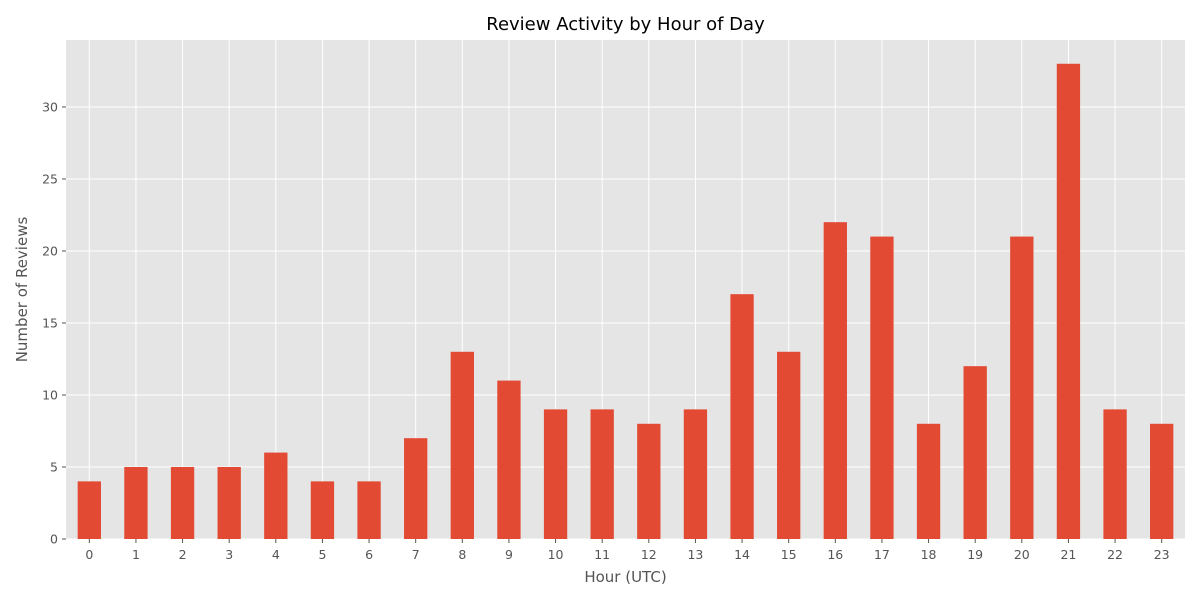 The image size is (1200, 600). Describe the element at coordinates (22, 290) in the screenshot. I see `y-axis-label: Number of Reviews` at that location.